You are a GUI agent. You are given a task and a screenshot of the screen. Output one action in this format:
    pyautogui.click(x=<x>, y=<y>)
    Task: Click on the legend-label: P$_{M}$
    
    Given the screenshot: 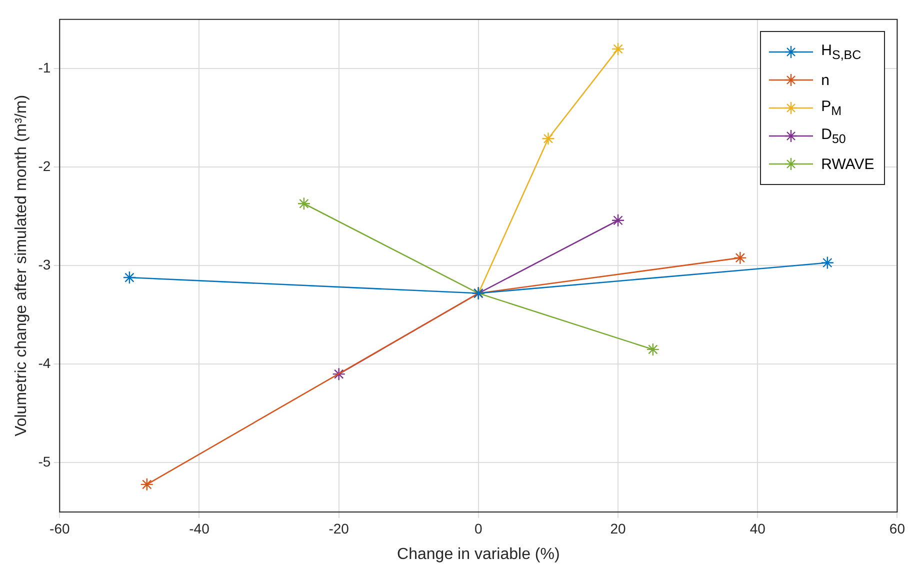 What is the action you would take?
    pyautogui.click(x=831, y=108)
    